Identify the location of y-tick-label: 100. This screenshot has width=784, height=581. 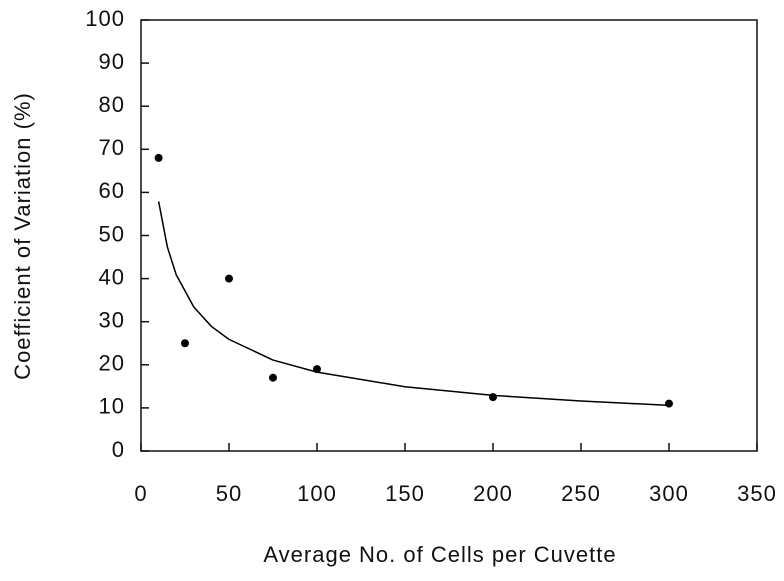
(105, 18).